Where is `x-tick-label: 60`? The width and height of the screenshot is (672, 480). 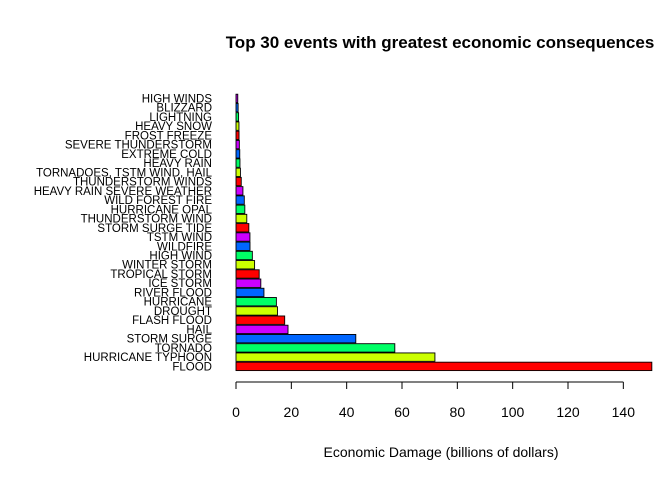
x-tick-label: 60 is located at coordinates (402, 412).